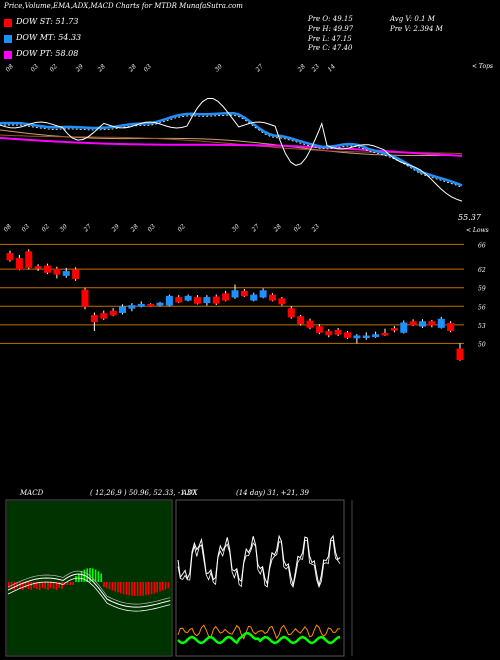 This screenshot has height=660, width=500. What do you see at coordinates (53, 68) in the screenshot?
I see `top-date-tick: 02` at bounding box center [53, 68].